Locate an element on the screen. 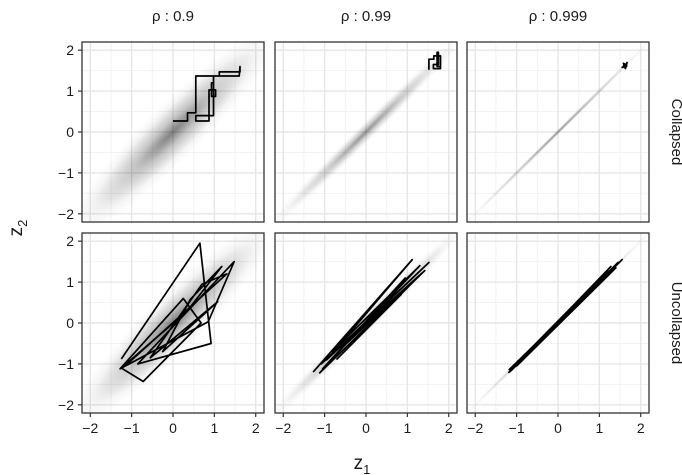 This screenshot has height=475, width=682. panel-uncollapsed-rho-099: −2 −1 0 1 2 is located at coordinates (366, 334).